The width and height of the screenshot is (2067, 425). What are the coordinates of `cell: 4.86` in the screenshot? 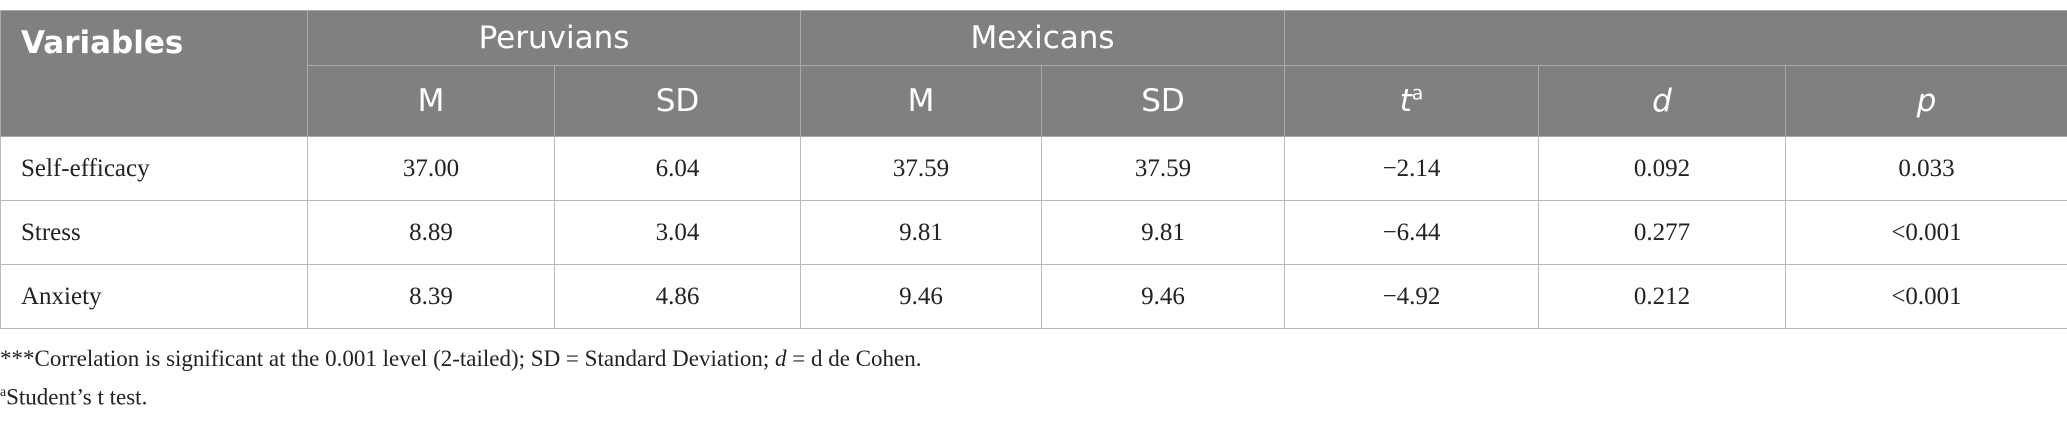 It's located at (677, 296).